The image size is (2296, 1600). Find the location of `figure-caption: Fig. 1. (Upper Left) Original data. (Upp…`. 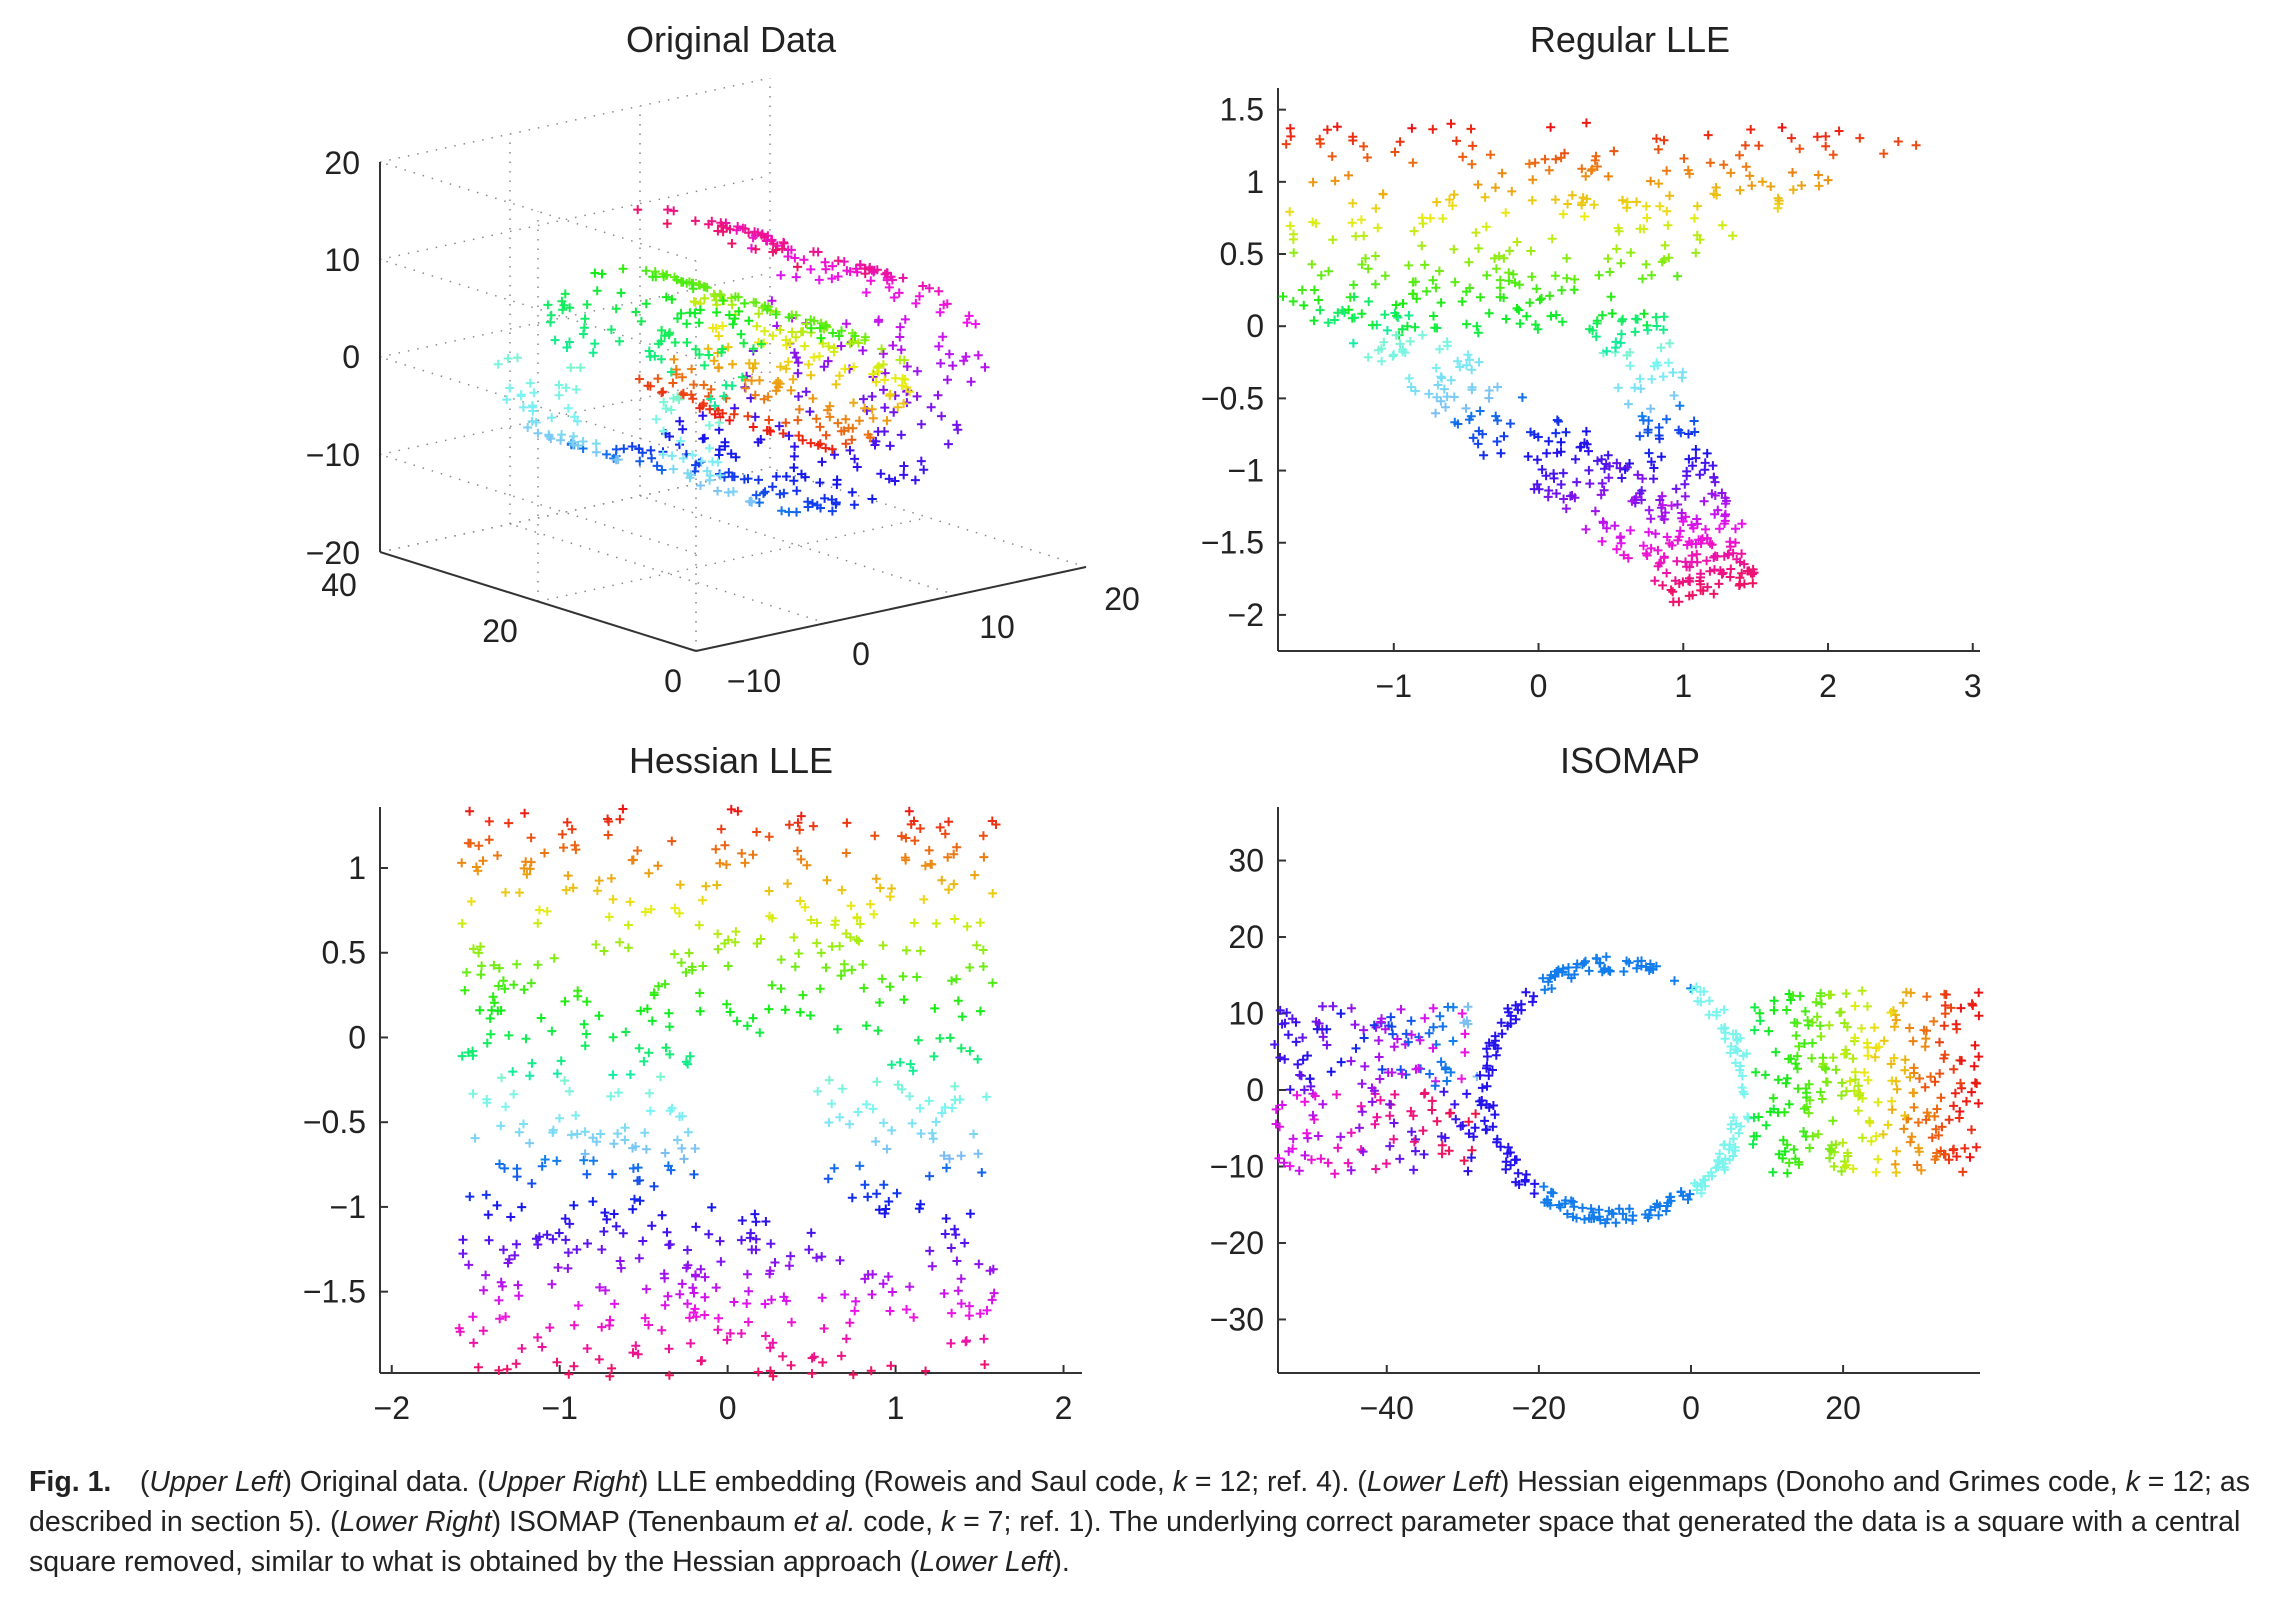

figure-caption: Fig. 1. (Upper Left) Original data. (Upp… is located at coordinates (1154, 1522).